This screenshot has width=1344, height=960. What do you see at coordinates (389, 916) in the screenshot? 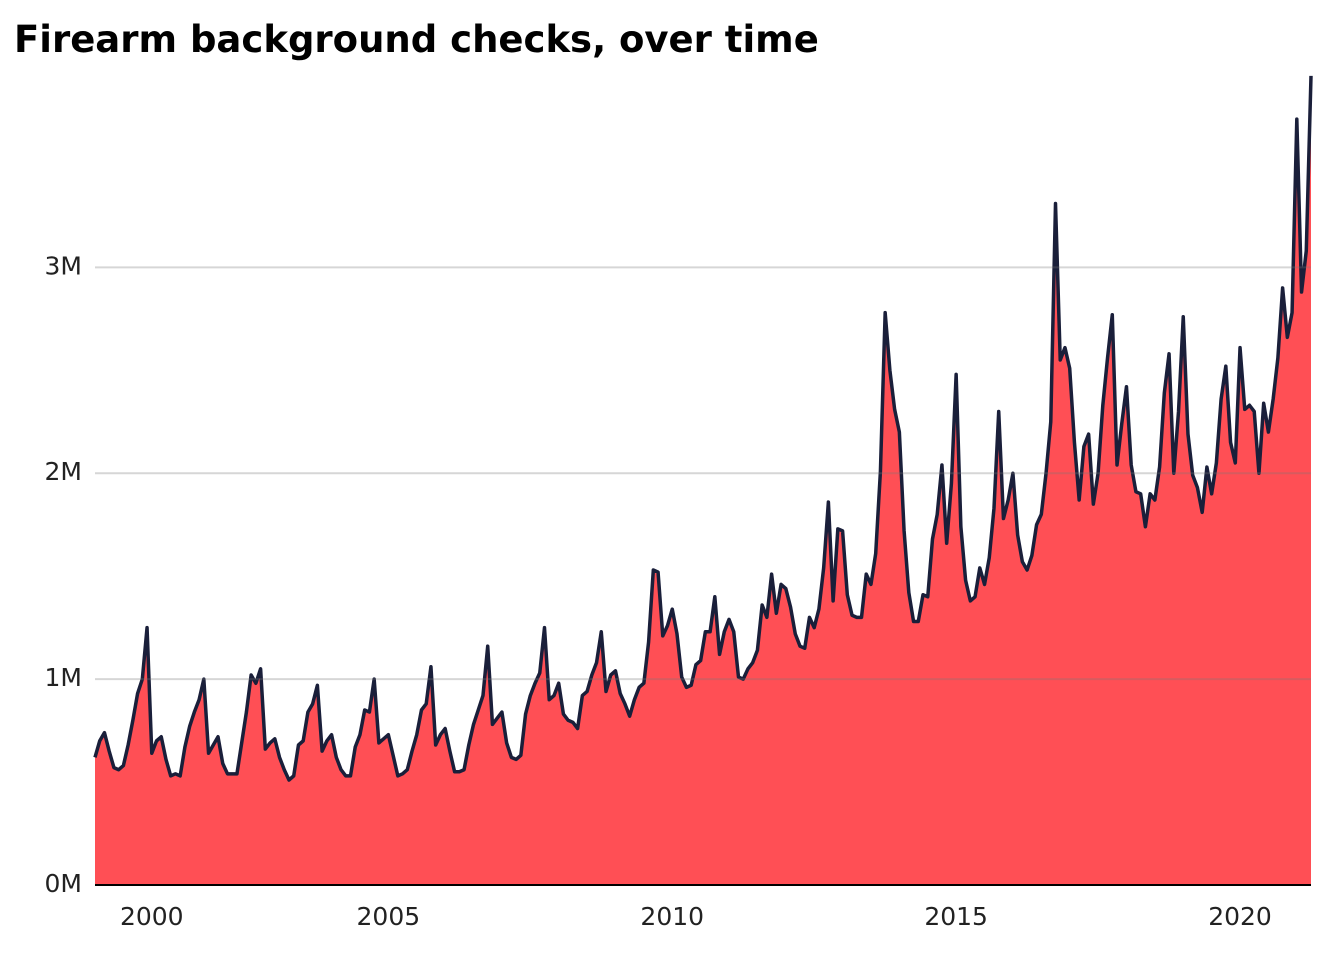
I see `x-tick-label: 2005` at bounding box center [389, 916].